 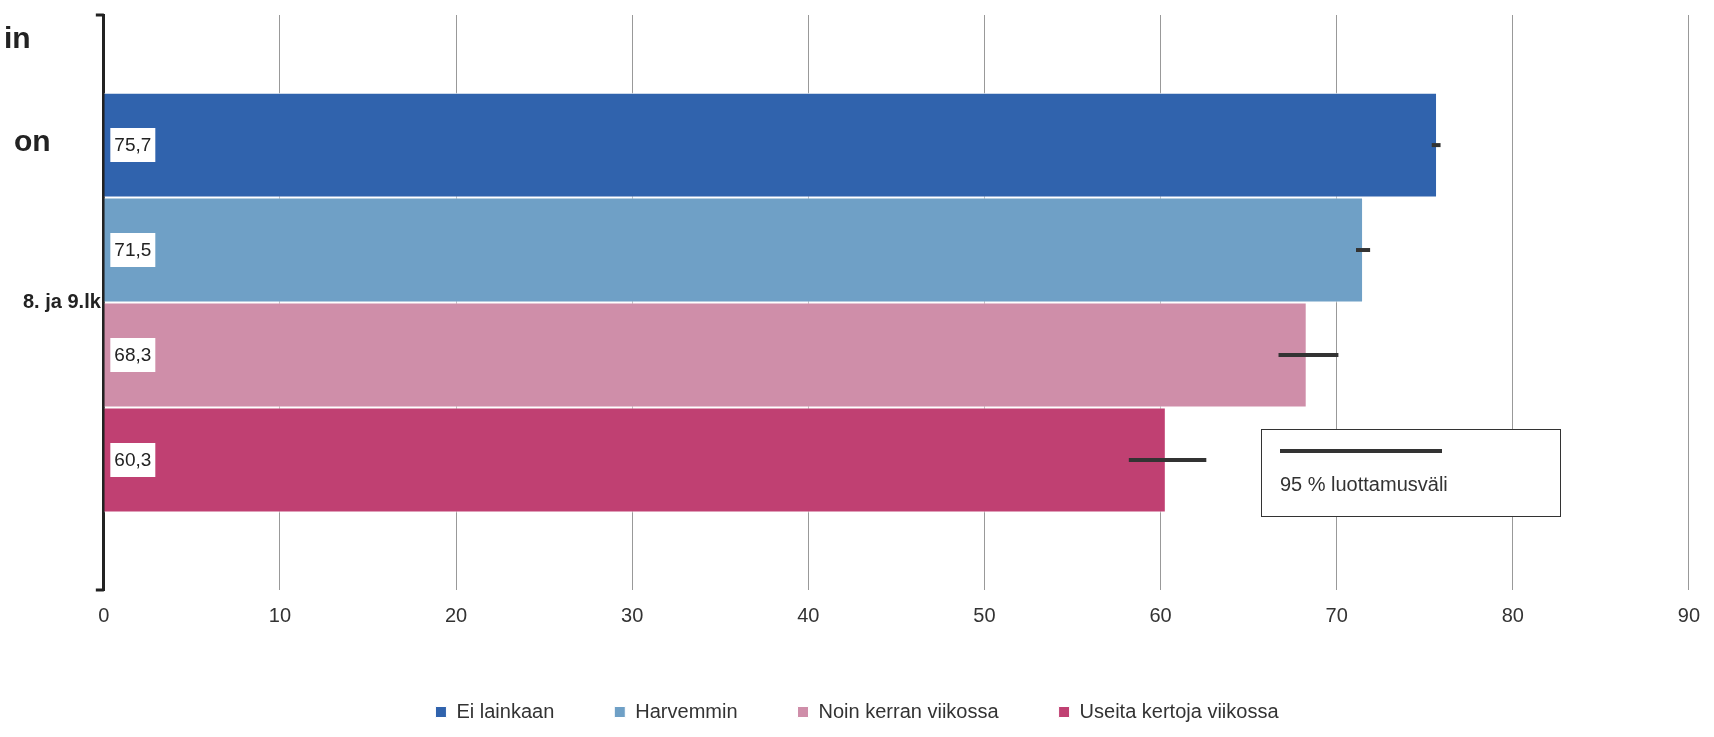 What do you see at coordinates (133, 145) in the screenshot?
I see `data-label: 75,7` at bounding box center [133, 145].